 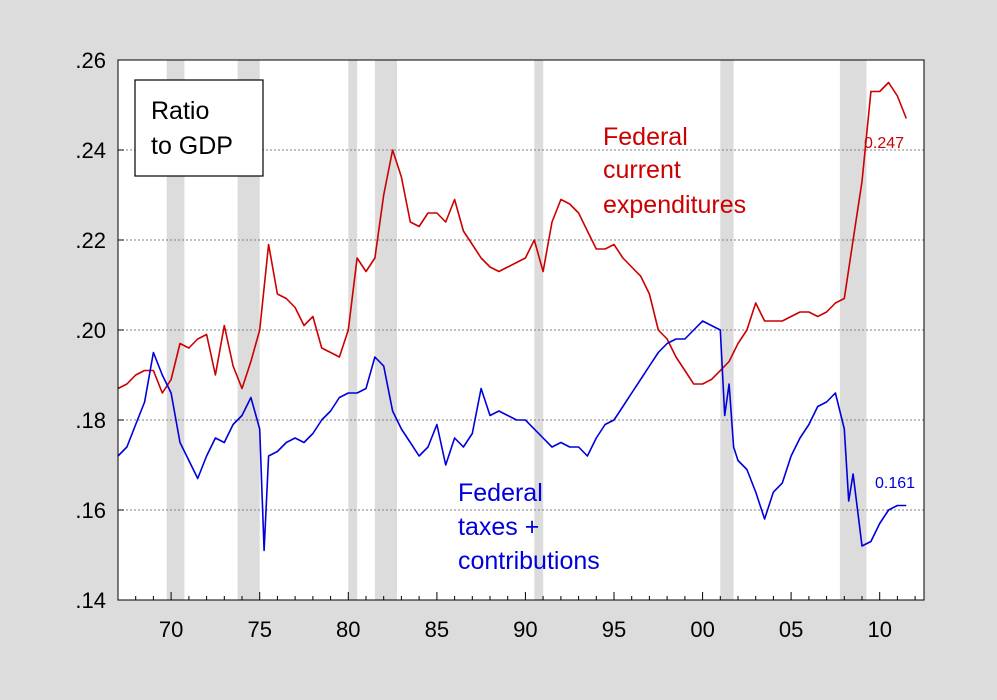 I want to click on x-tick-label-7: 05, so click(x=791, y=629).